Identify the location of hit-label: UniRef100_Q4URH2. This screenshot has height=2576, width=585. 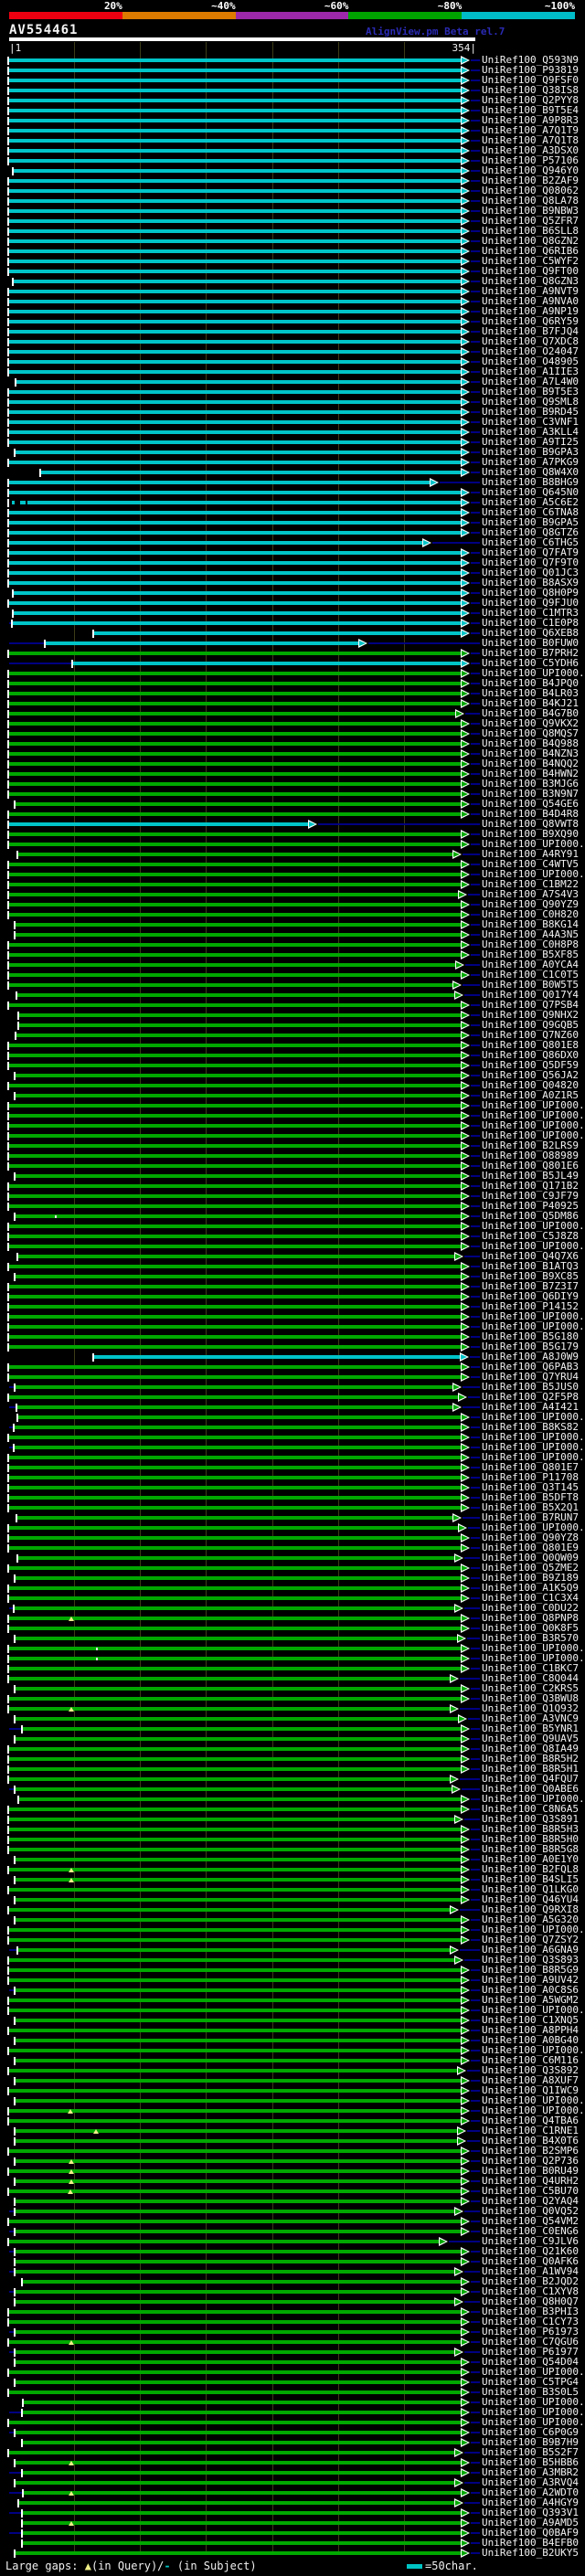
(531, 2181).